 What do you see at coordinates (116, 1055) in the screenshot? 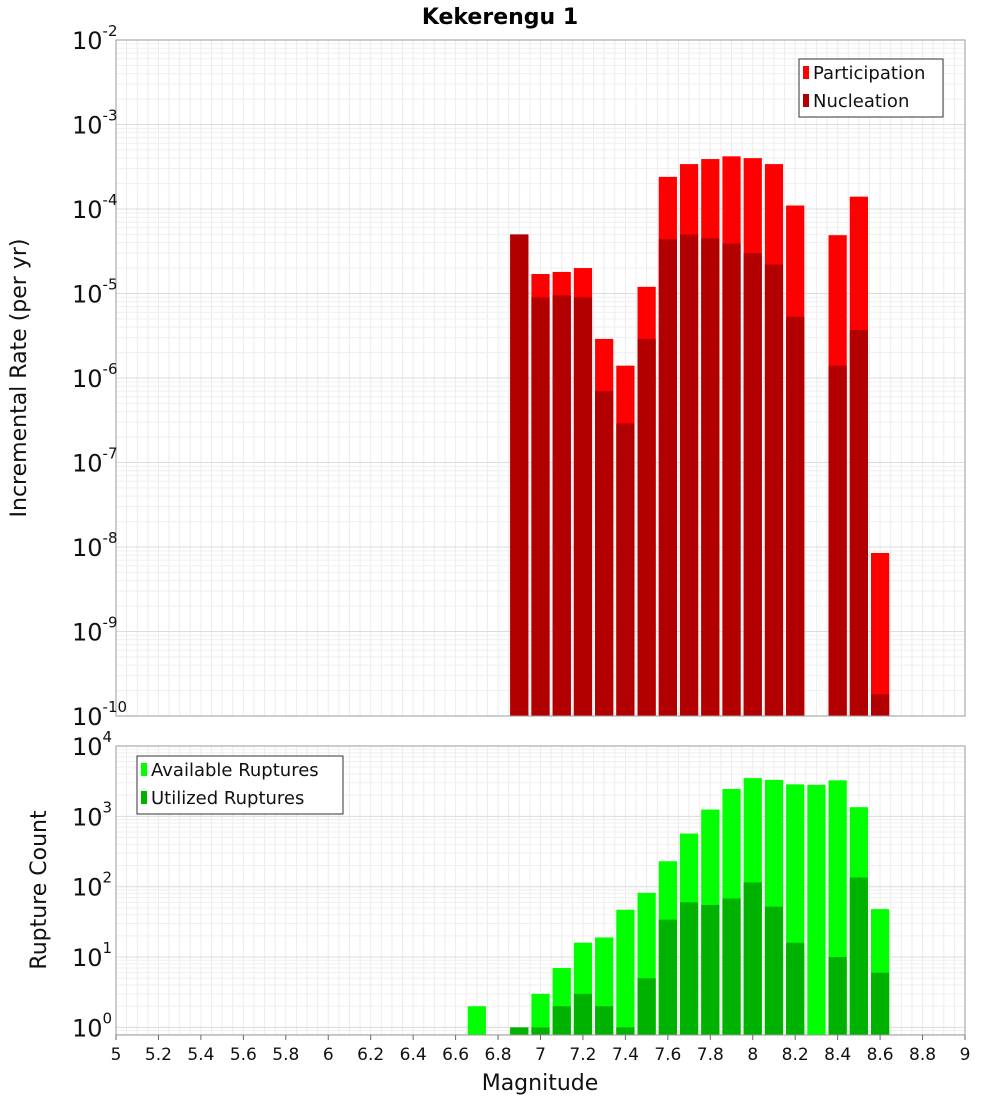
I see `x-tick-label: 5` at bounding box center [116, 1055].